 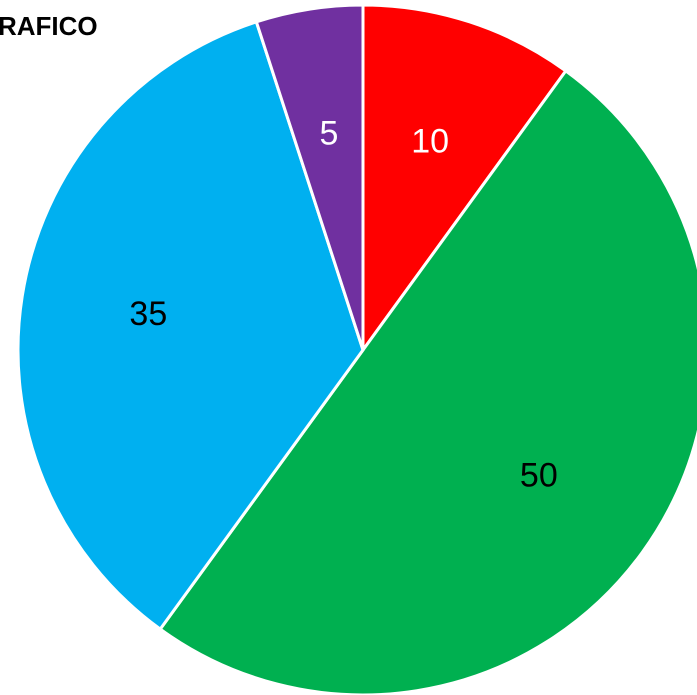 I want to click on data-label: 50, so click(x=539, y=476).